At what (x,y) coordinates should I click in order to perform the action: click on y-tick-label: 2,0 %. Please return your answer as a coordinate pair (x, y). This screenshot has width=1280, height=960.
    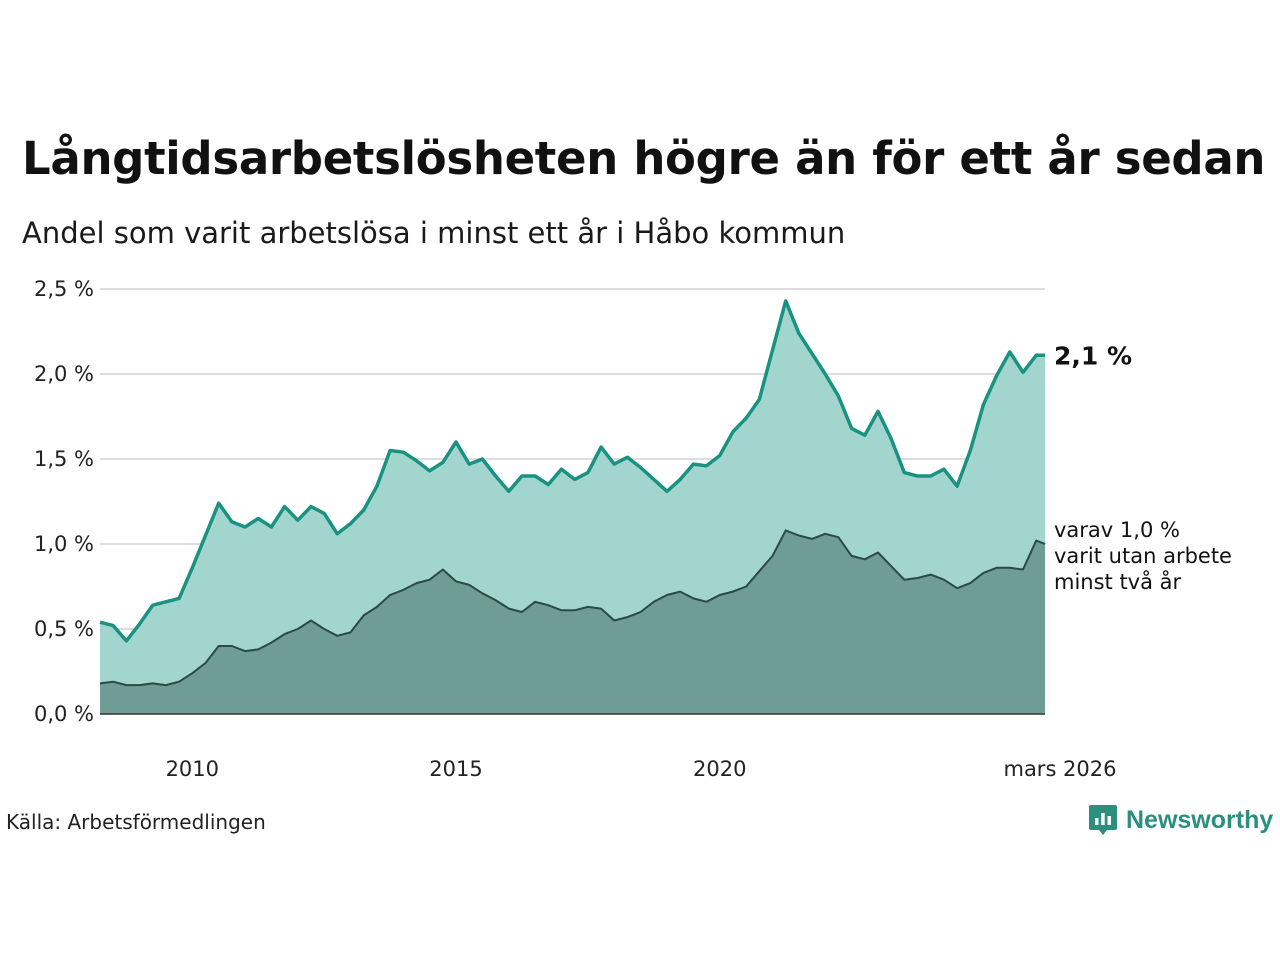
    Looking at the image, I should click on (64, 374).